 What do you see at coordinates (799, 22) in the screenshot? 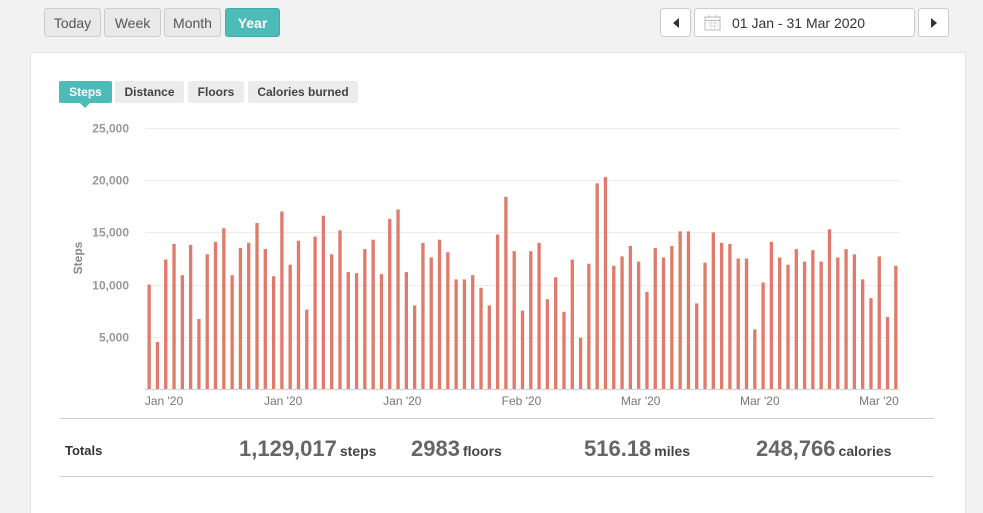
I see `date-range-text: 01 Jan - 31 Mar 2020` at bounding box center [799, 22].